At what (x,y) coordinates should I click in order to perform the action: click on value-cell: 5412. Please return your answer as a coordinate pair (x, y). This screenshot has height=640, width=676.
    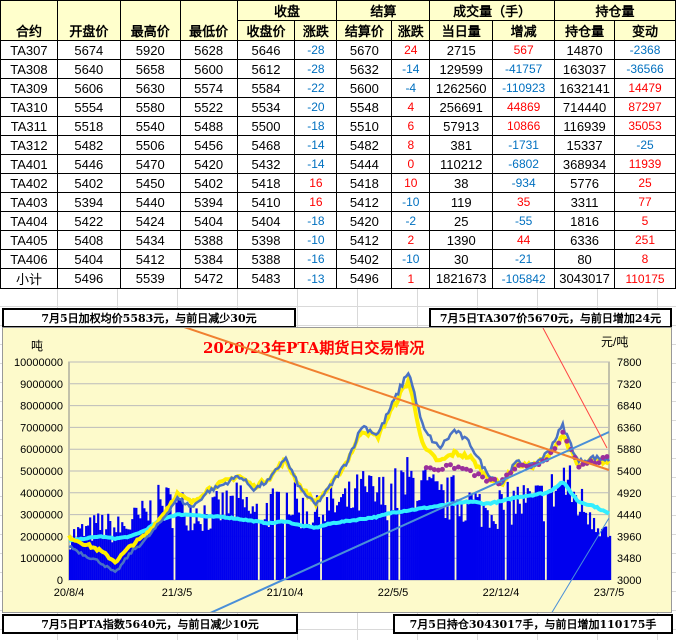
    Looking at the image, I should click on (364, 202).